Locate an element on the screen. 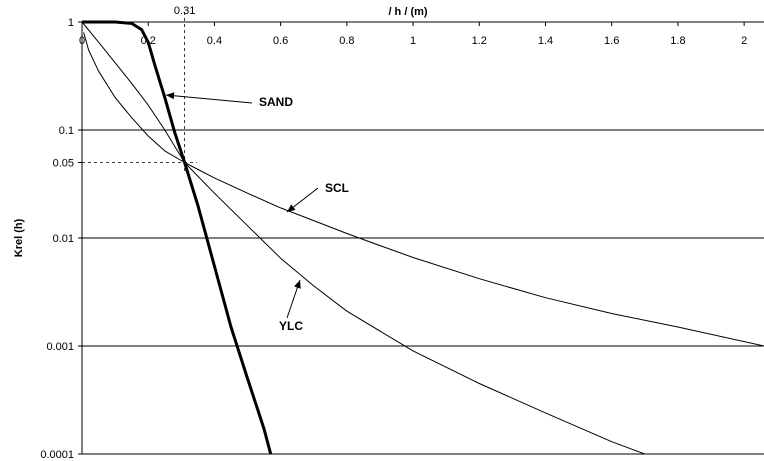  y-tick-label: 1 is located at coordinates (71, 23).